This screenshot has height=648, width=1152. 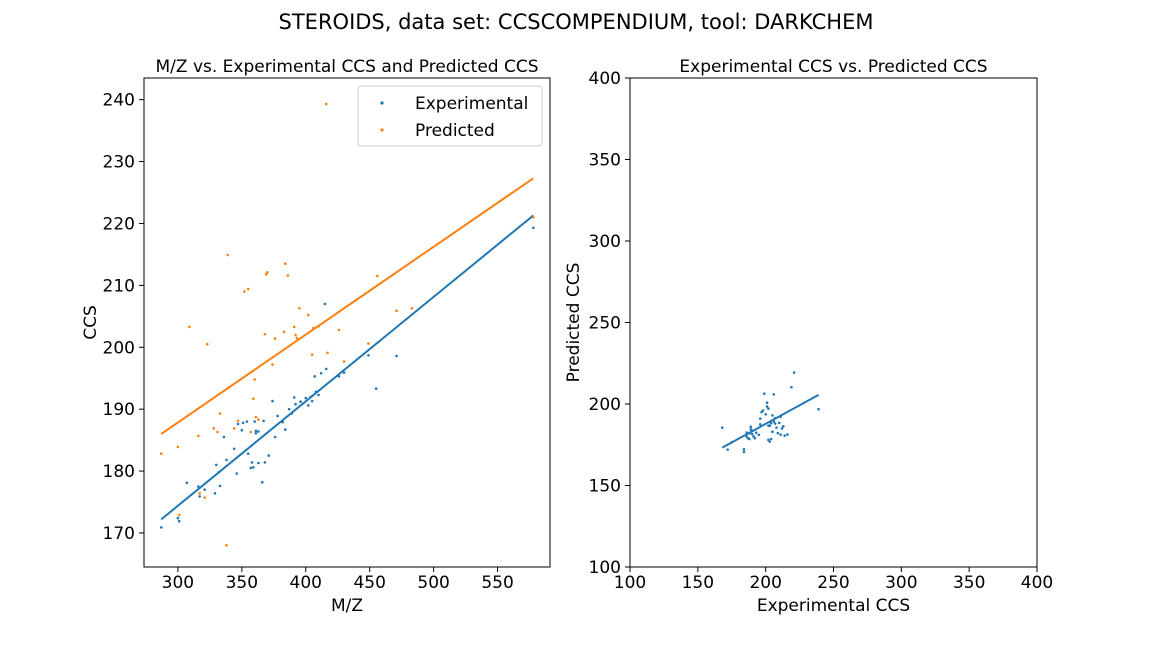 What do you see at coordinates (497, 583) in the screenshot?
I see `x-tick-label: 550` at bounding box center [497, 583].